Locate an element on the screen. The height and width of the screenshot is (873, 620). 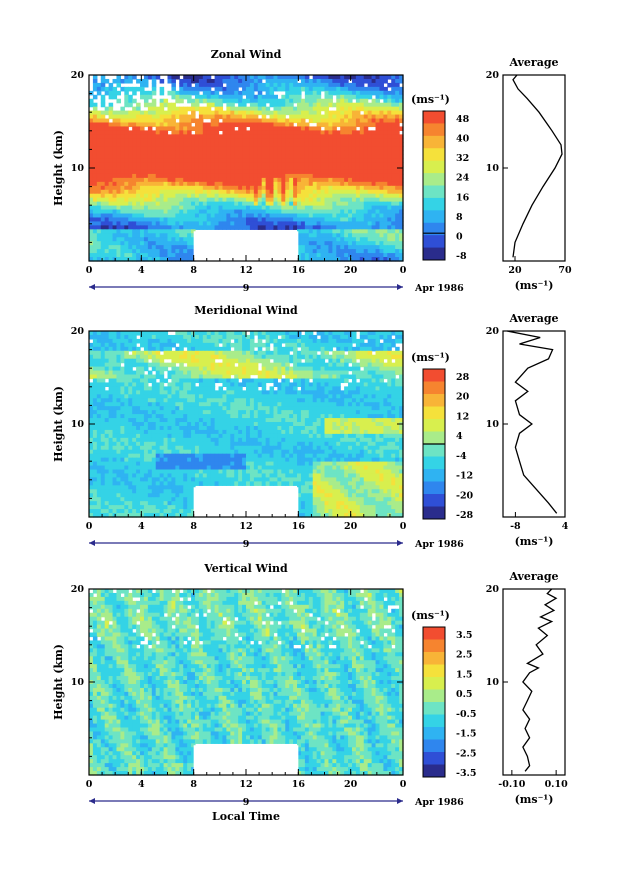
colorbar-label: 0 is located at coordinates (459, 236).